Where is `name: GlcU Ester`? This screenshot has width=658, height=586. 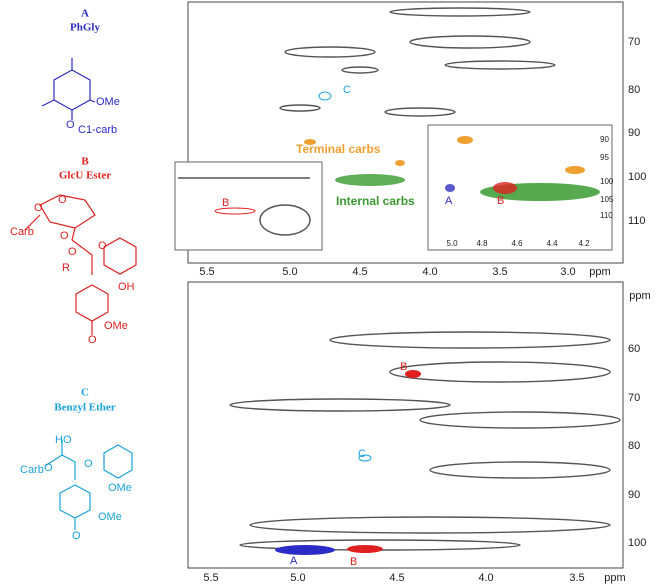 name: GlcU Ester is located at coordinates (85, 176).